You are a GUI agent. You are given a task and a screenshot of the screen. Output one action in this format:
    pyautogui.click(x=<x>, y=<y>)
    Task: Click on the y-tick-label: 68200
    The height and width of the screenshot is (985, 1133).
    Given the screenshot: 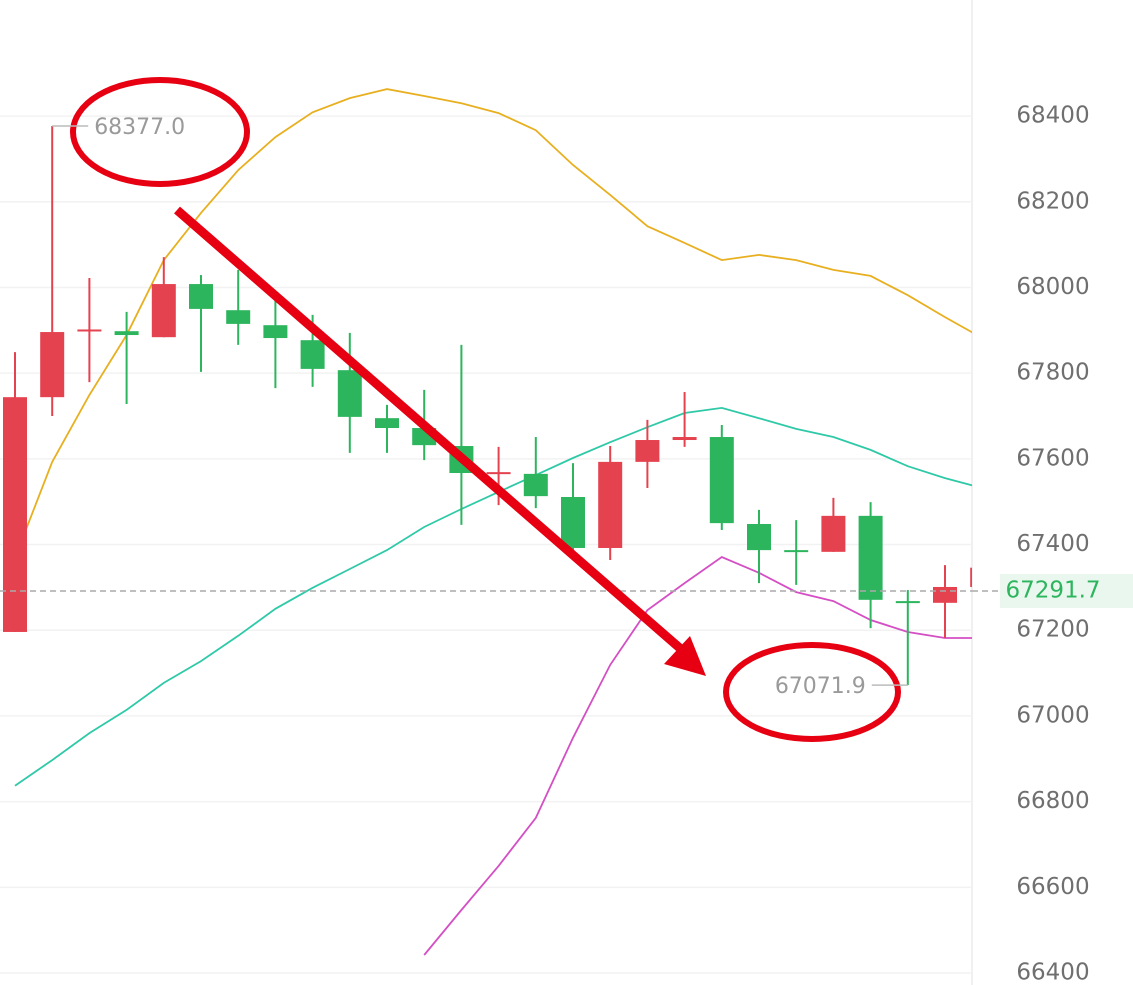 What is the action you would take?
    pyautogui.click(x=1052, y=201)
    